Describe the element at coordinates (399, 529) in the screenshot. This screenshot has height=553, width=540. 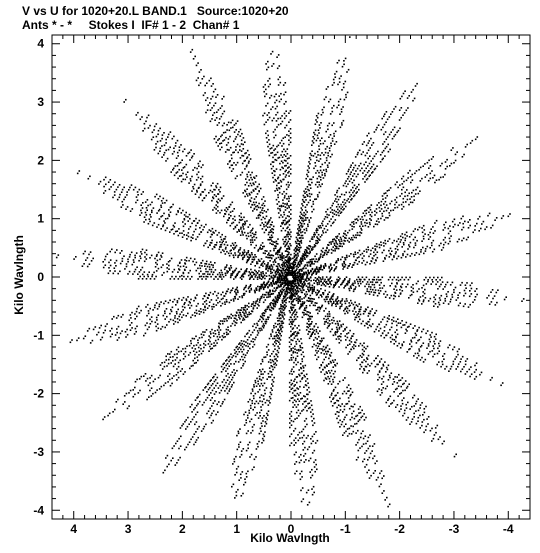
I see `x-tick-label: -2` at that location.